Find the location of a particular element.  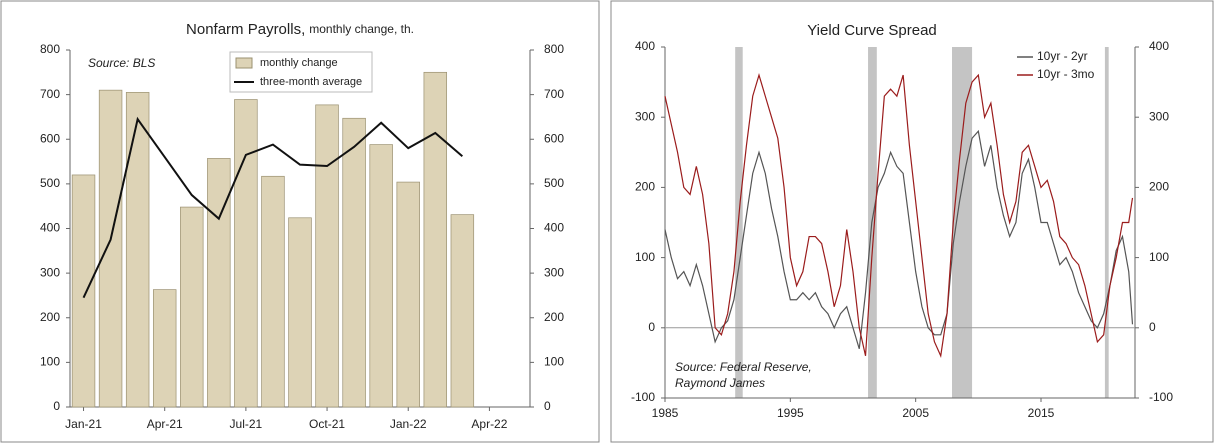

y-tick-label: 600 is located at coordinates (50, 138).